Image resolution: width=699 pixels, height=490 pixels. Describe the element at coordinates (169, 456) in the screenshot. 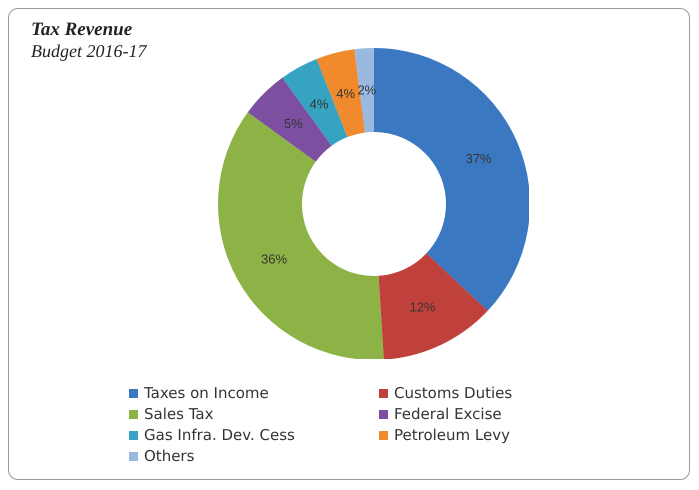

I see `legend-label: Others` at that location.